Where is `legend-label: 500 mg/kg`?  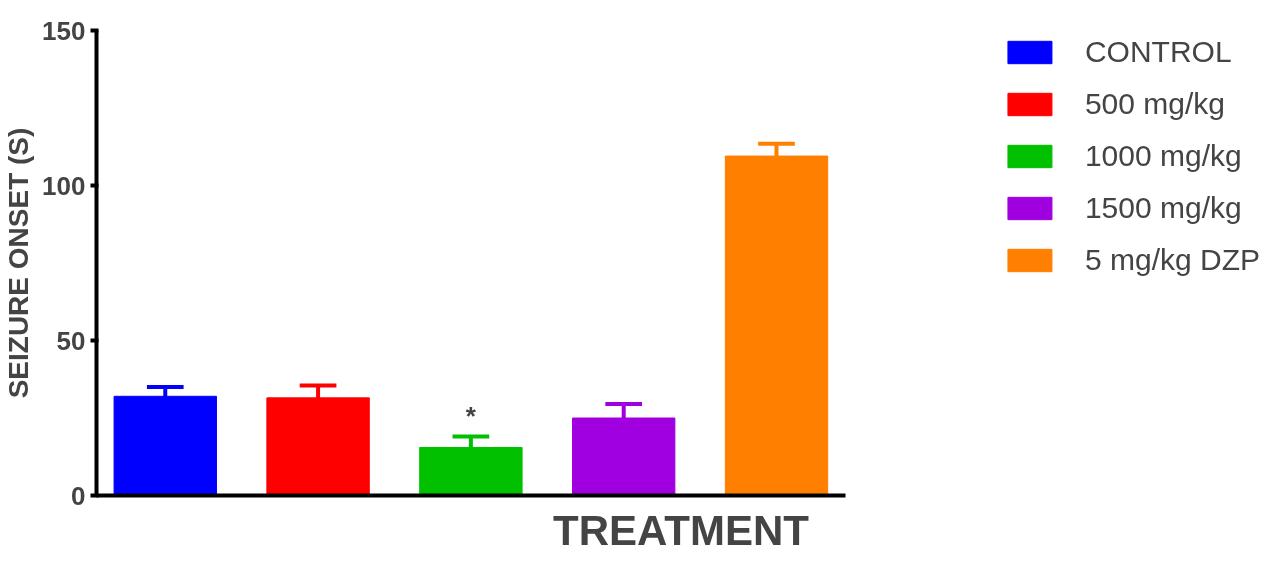
legend-label: 500 mg/kg is located at coordinates (1155, 104).